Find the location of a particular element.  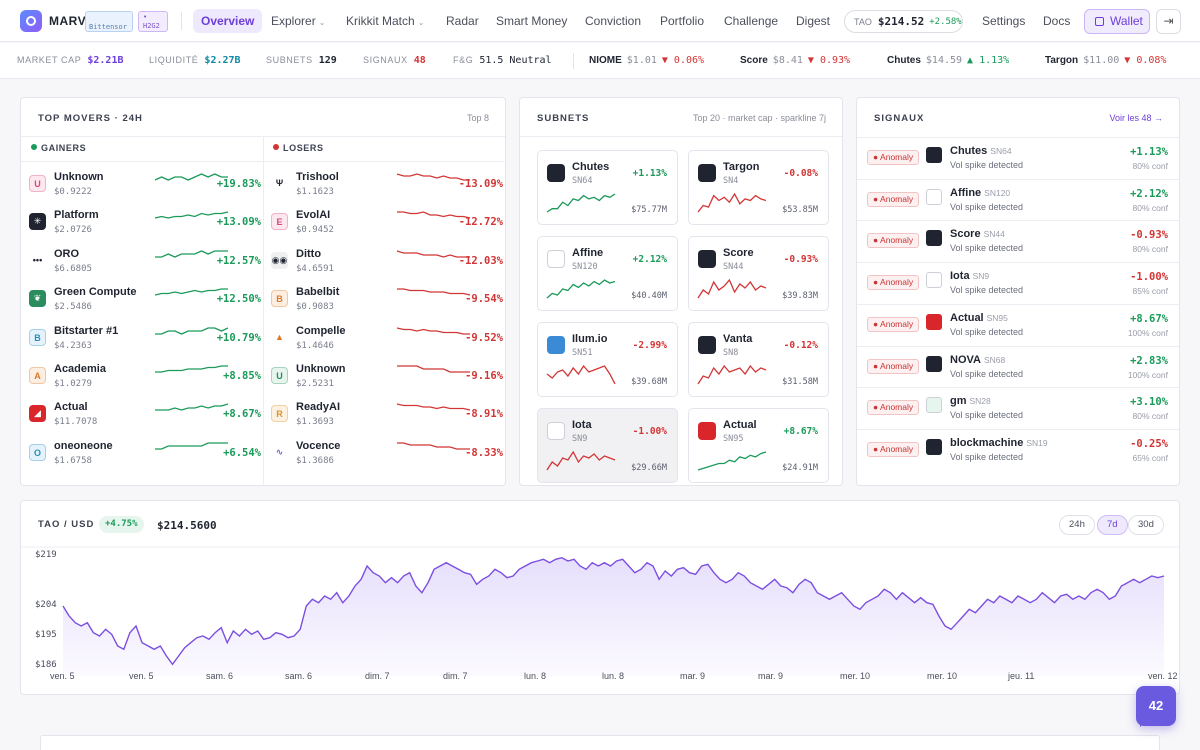

range-24h-button: 24h is located at coordinates (1077, 525).